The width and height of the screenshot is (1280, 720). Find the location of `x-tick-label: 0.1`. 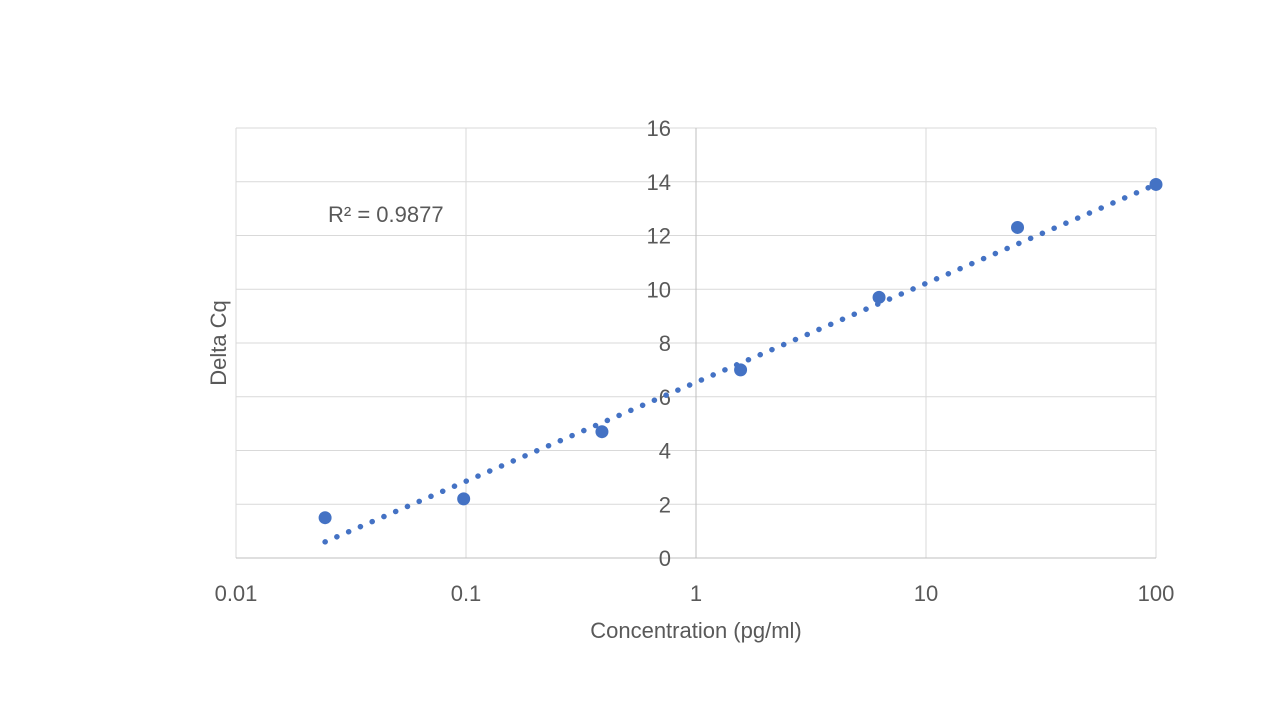

x-tick-label: 0.1 is located at coordinates (466, 593).